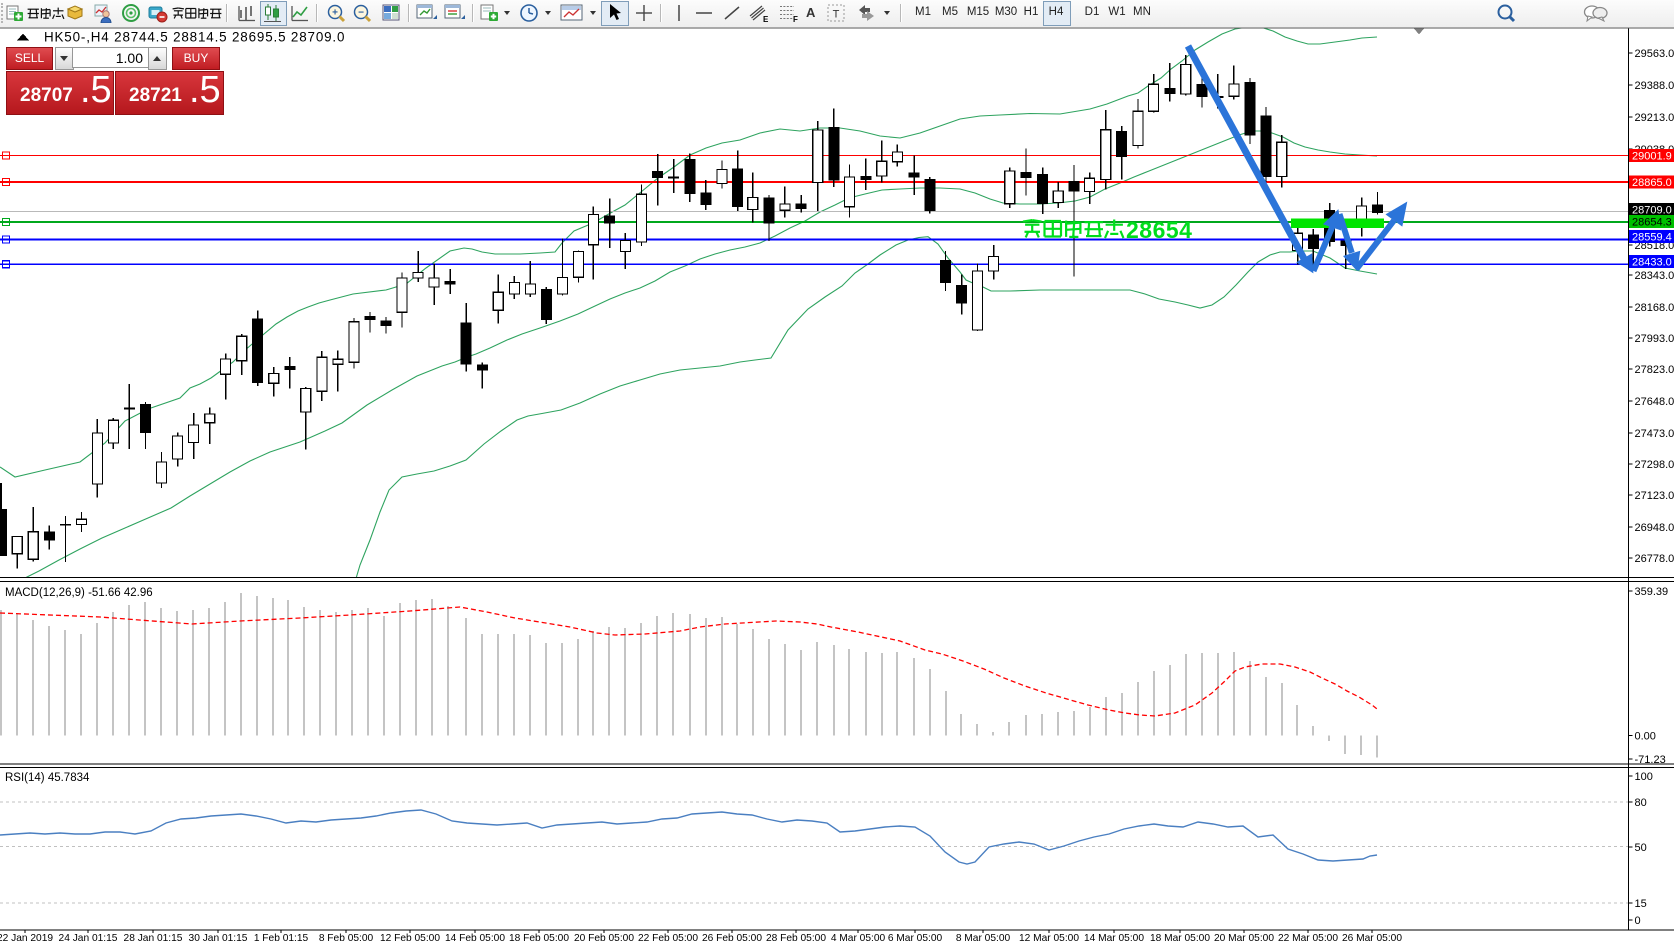 This screenshot has width=1674, height=948. I want to click on svg-text: 8 Feb 05:00, so click(346, 938).